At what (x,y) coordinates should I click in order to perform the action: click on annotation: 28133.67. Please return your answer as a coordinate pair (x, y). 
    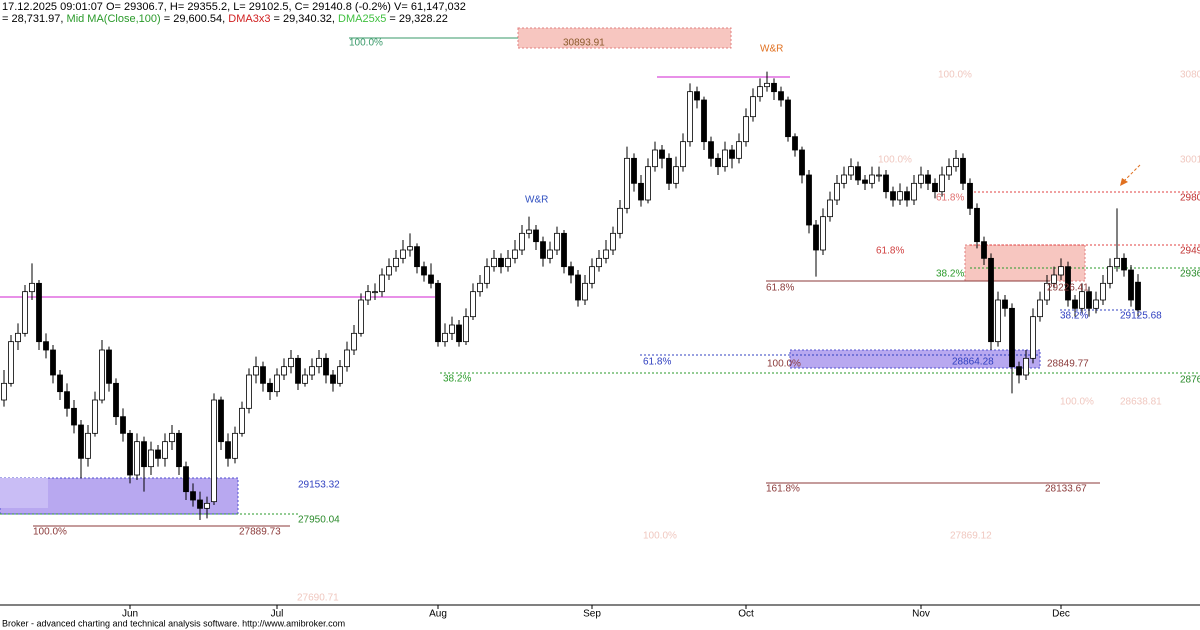
    Looking at the image, I should click on (1066, 489).